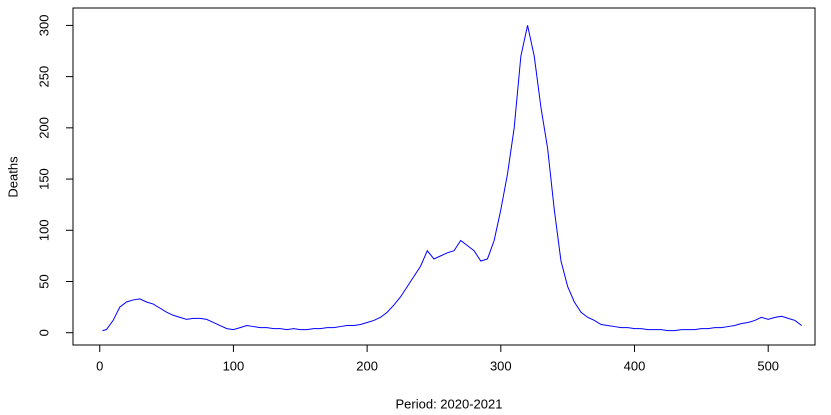  Describe the element at coordinates (43, 26) in the screenshot. I see `y-tick-label: 300` at that location.